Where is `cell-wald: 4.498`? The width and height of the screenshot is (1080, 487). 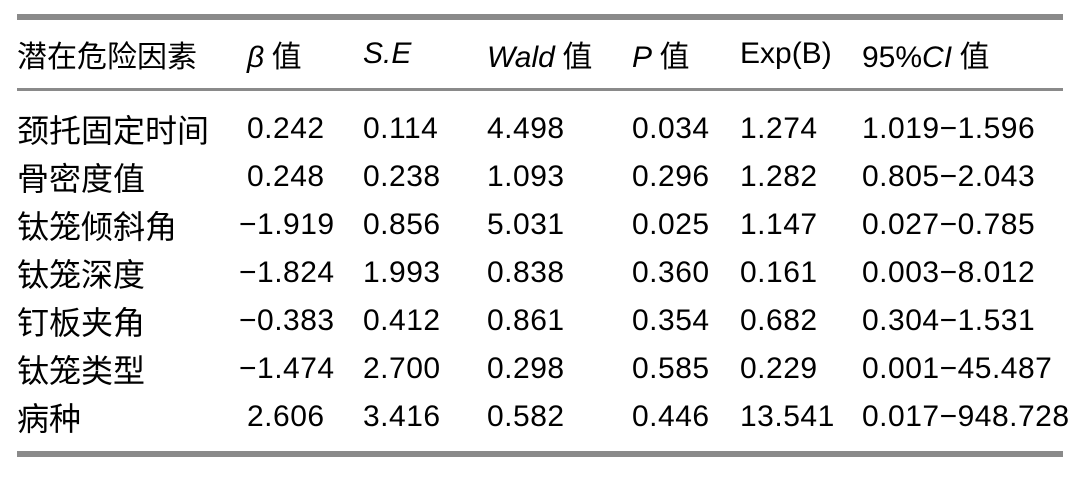 cell-wald: 4.498 is located at coordinates (526, 128).